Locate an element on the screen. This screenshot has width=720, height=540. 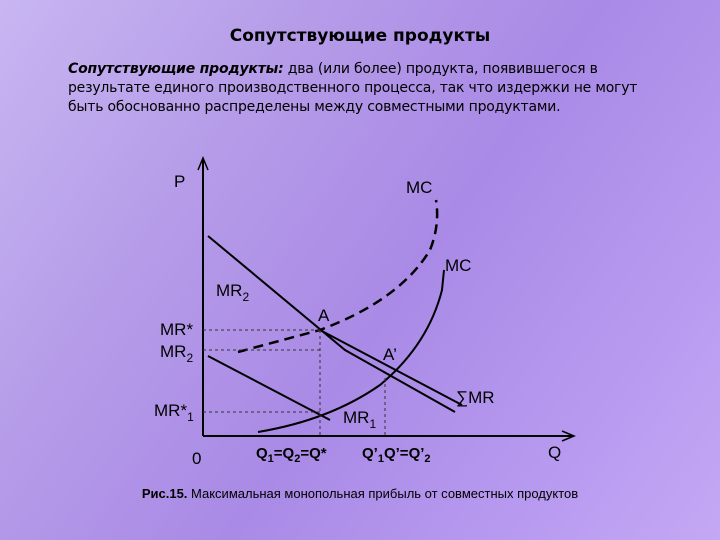
point-a-prime-label: A’ is located at coordinates (390, 354).